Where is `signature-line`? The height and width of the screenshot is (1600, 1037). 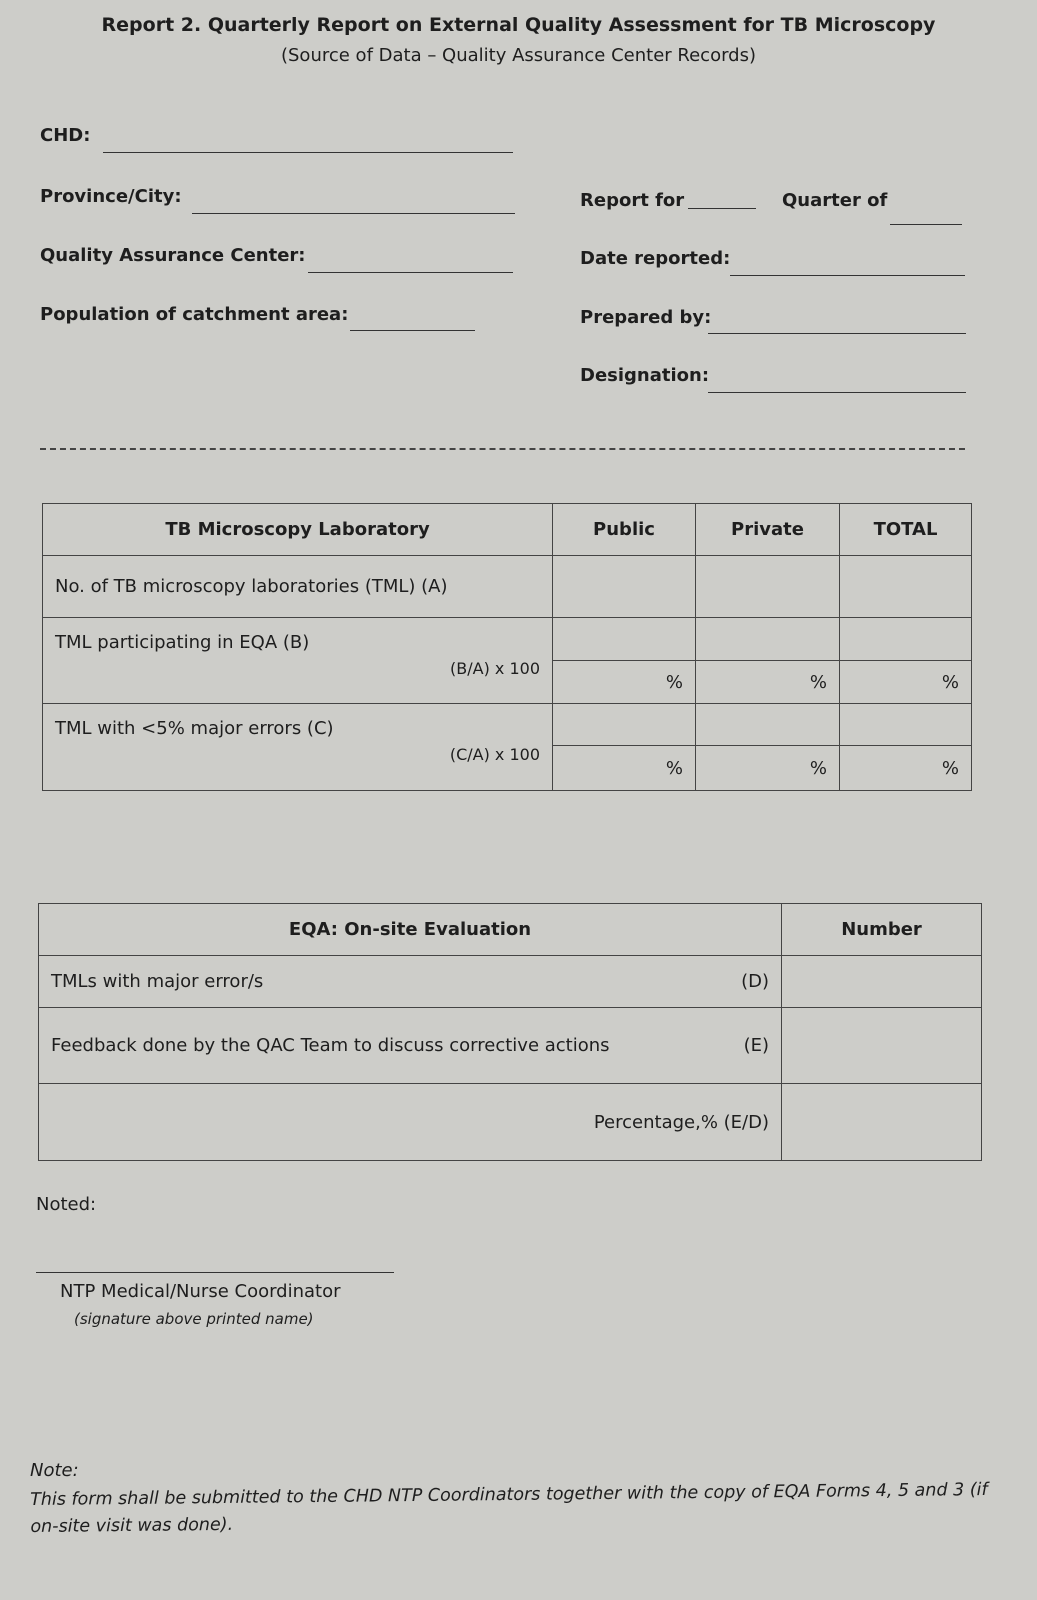
signature-line is located at coordinates (215, 1272).